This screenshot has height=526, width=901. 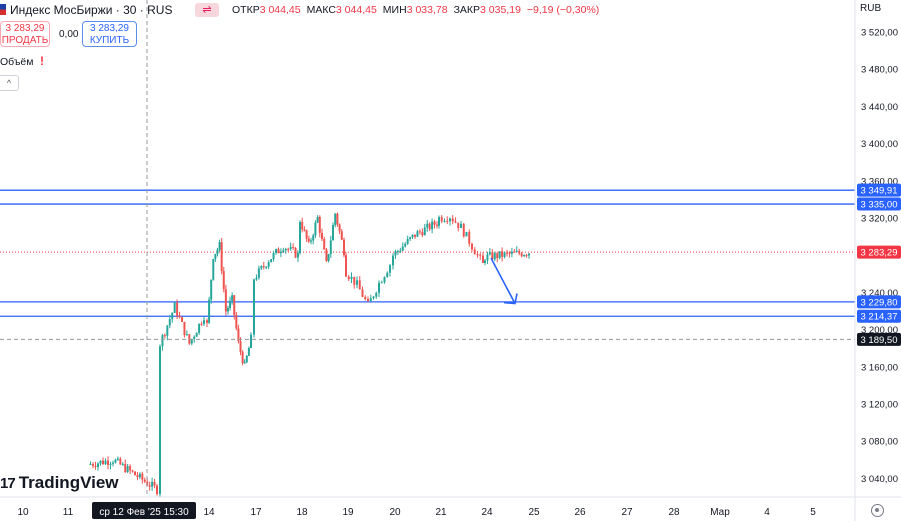 I want to click on time-tick-label: 14, so click(x=209, y=512).